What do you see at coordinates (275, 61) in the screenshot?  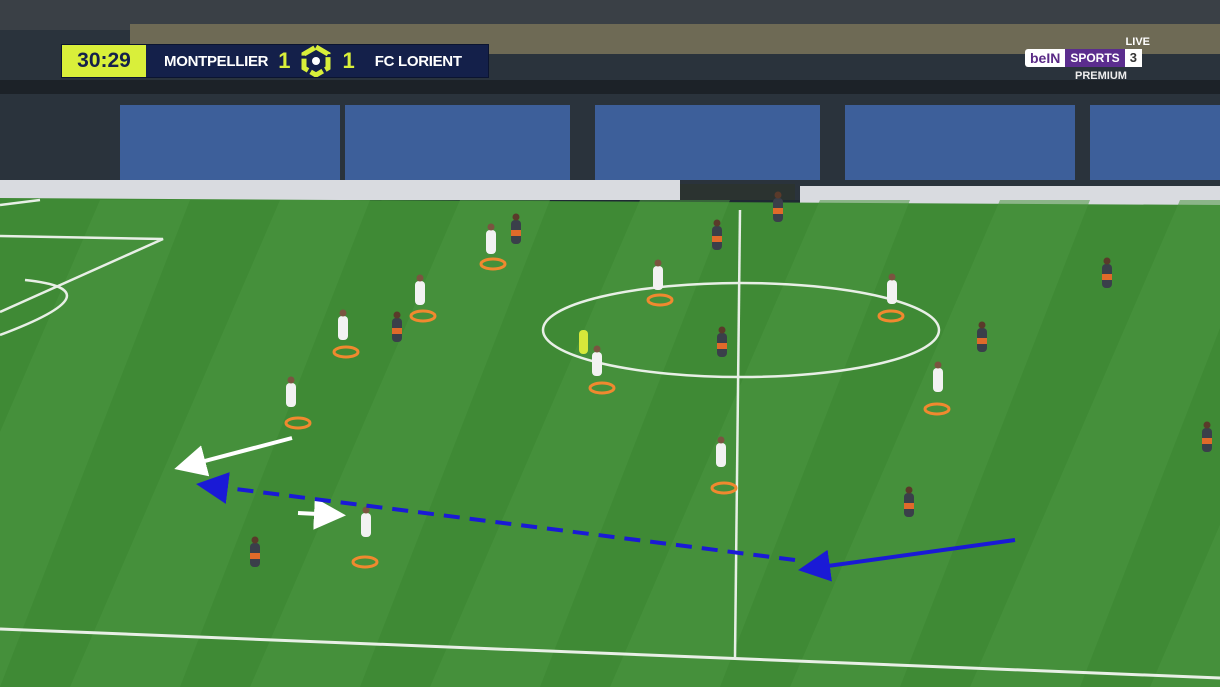 I see `scoreboard: 30:29 MONTPELLIER 1 1 FC LORIENT` at bounding box center [275, 61].